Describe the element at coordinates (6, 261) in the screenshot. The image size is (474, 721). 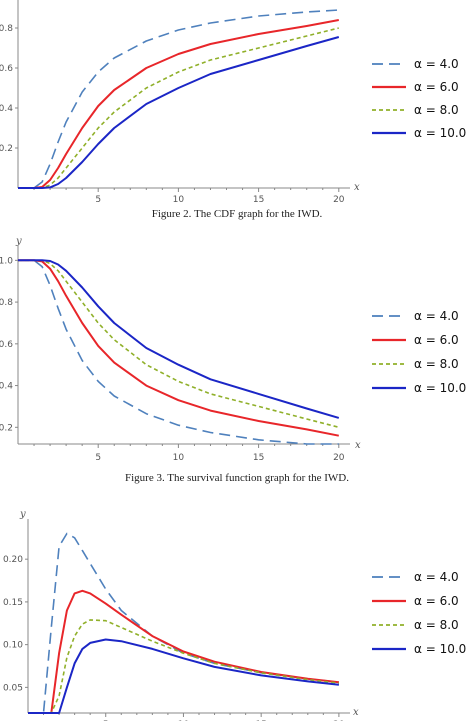
I see `y-tick-label: 1.0` at that location.